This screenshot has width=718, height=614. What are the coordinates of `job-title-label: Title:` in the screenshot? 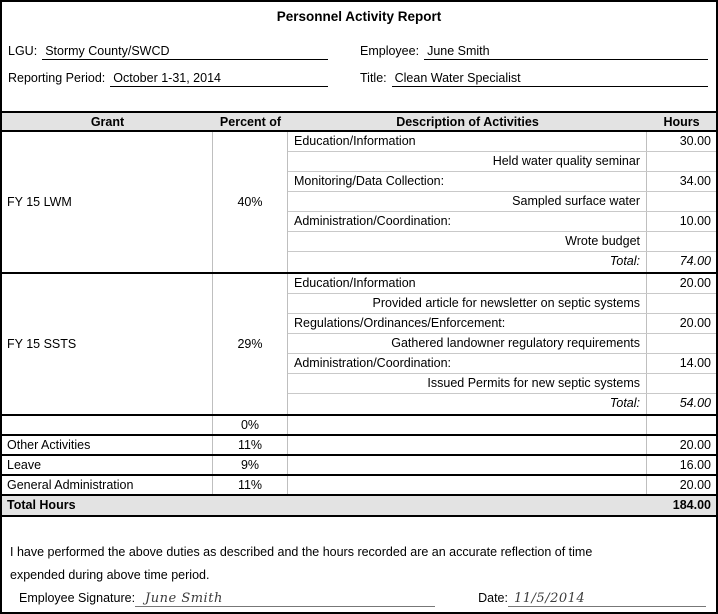 It's located at (373, 78).